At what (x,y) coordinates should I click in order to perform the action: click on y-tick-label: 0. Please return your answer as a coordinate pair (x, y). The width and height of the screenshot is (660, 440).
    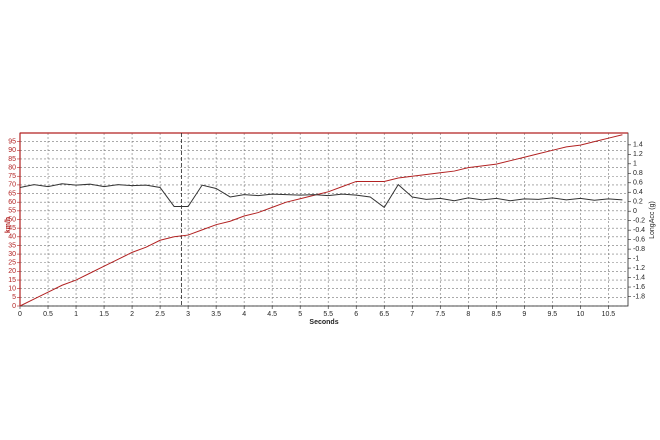
    Looking at the image, I should click on (14, 306).